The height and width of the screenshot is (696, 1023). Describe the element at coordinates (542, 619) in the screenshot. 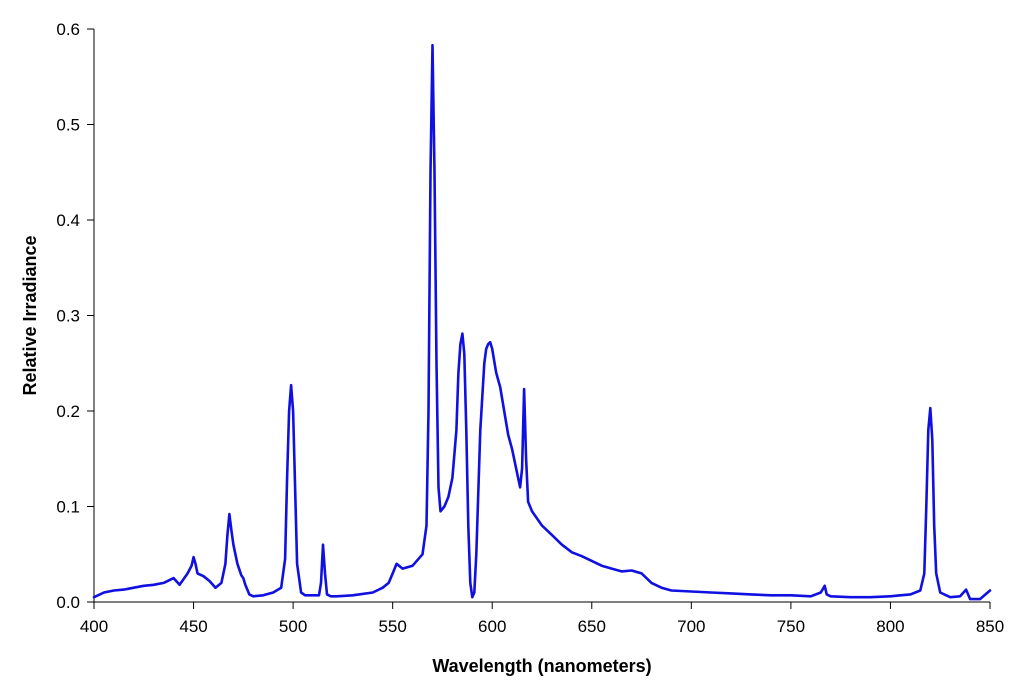

I see `x-axis-ticks: 400 450 500 550 600 650 700 750 800 850` at that location.